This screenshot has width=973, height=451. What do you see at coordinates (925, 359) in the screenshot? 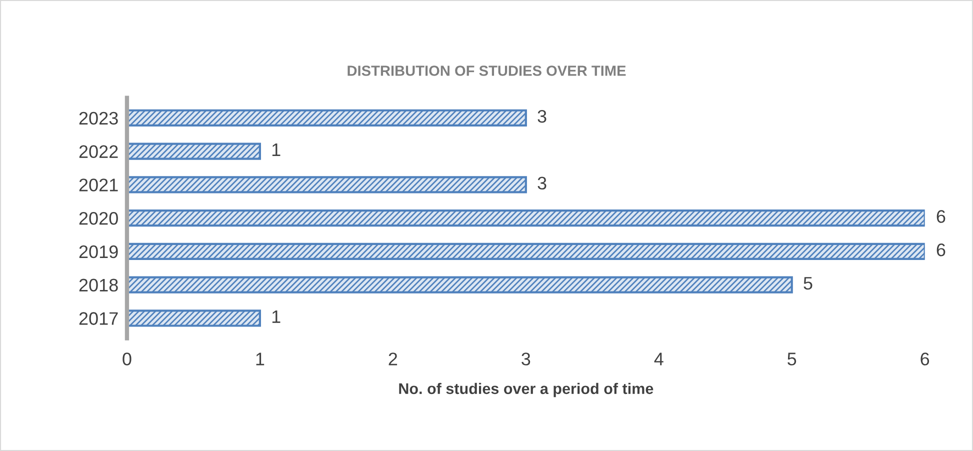
I see `x-tick-label: 6` at bounding box center [925, 359].